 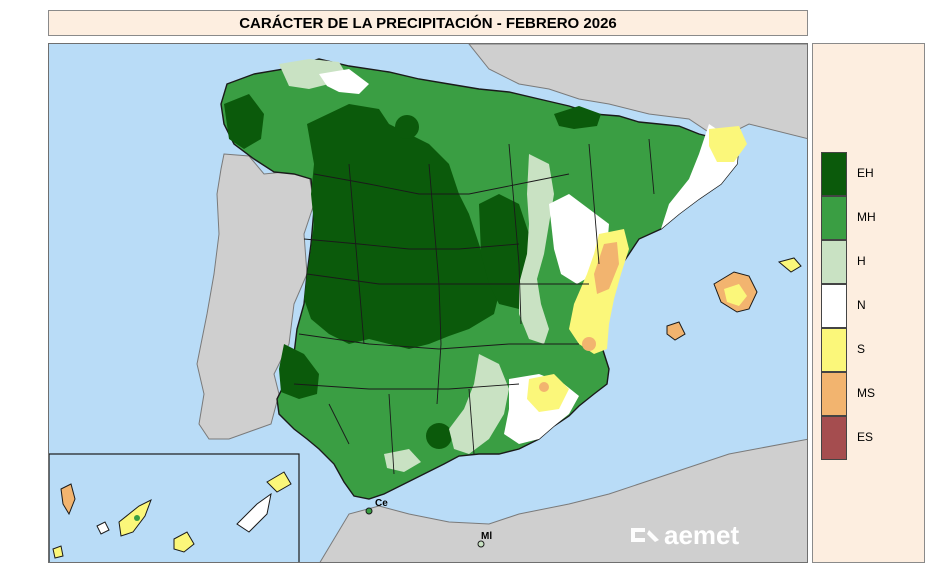 I want to click on eh-region-galicia, so click(x=244, y=121).